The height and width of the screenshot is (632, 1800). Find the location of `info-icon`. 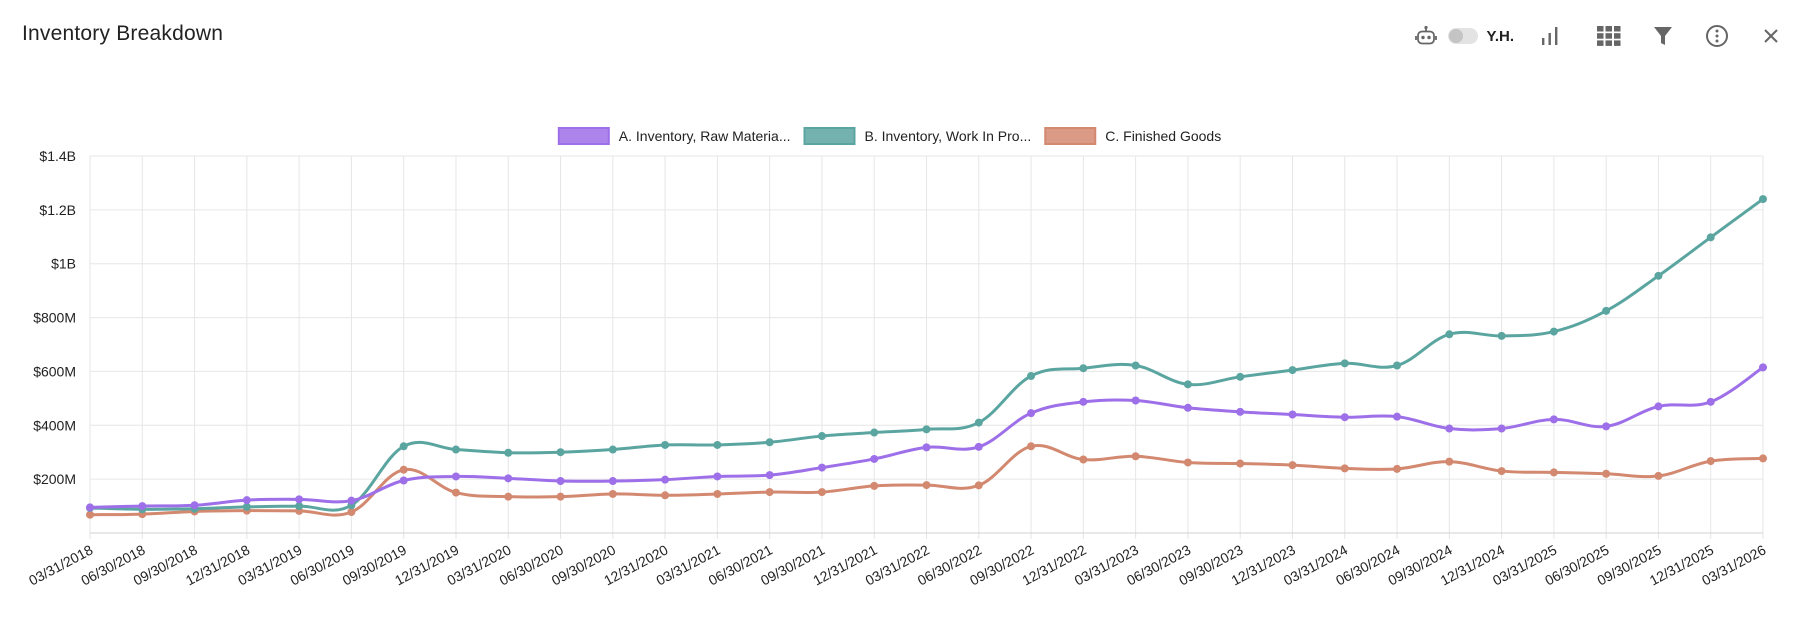

info-icon is located at coordinates (1717, 36).